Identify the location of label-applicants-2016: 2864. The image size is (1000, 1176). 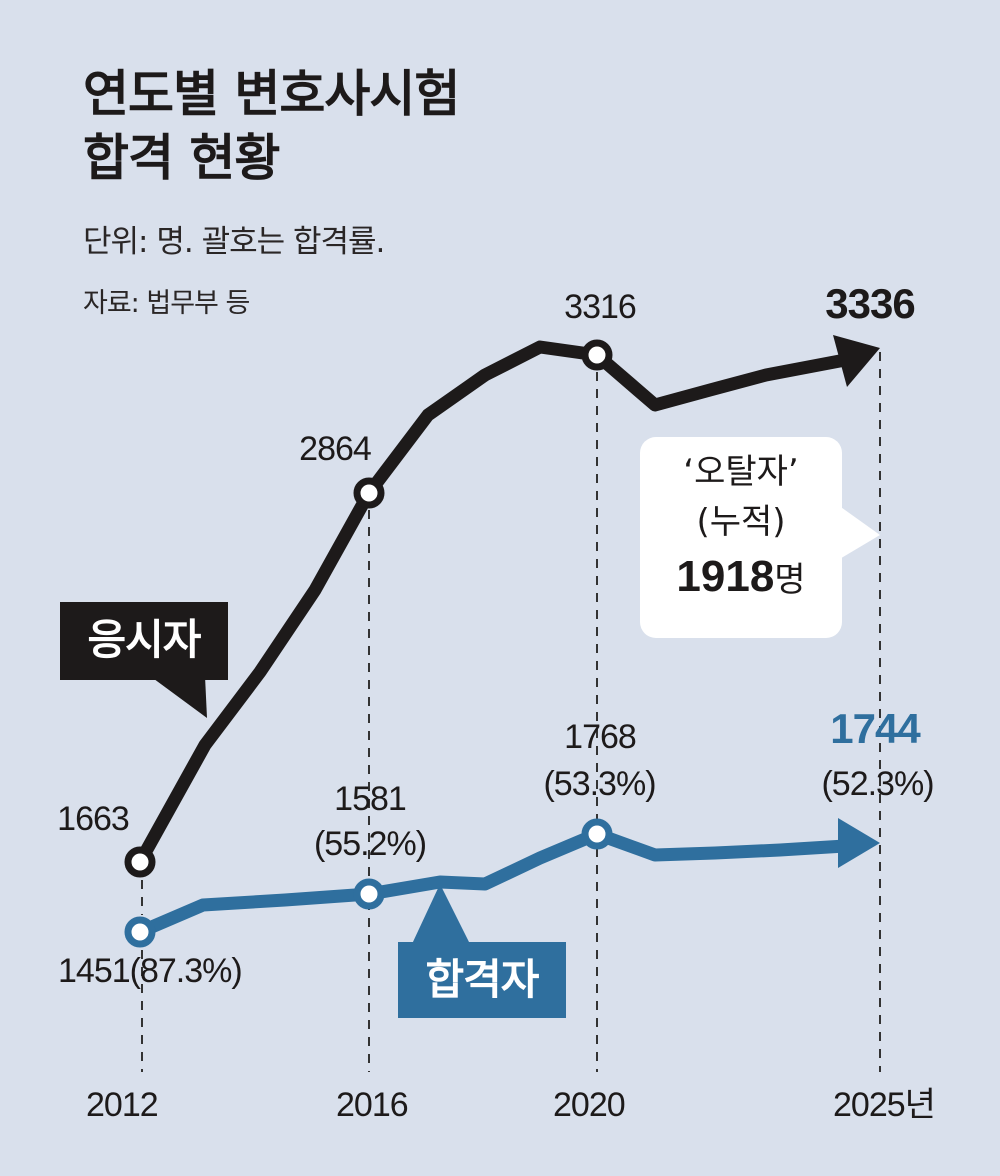
(335, 449).